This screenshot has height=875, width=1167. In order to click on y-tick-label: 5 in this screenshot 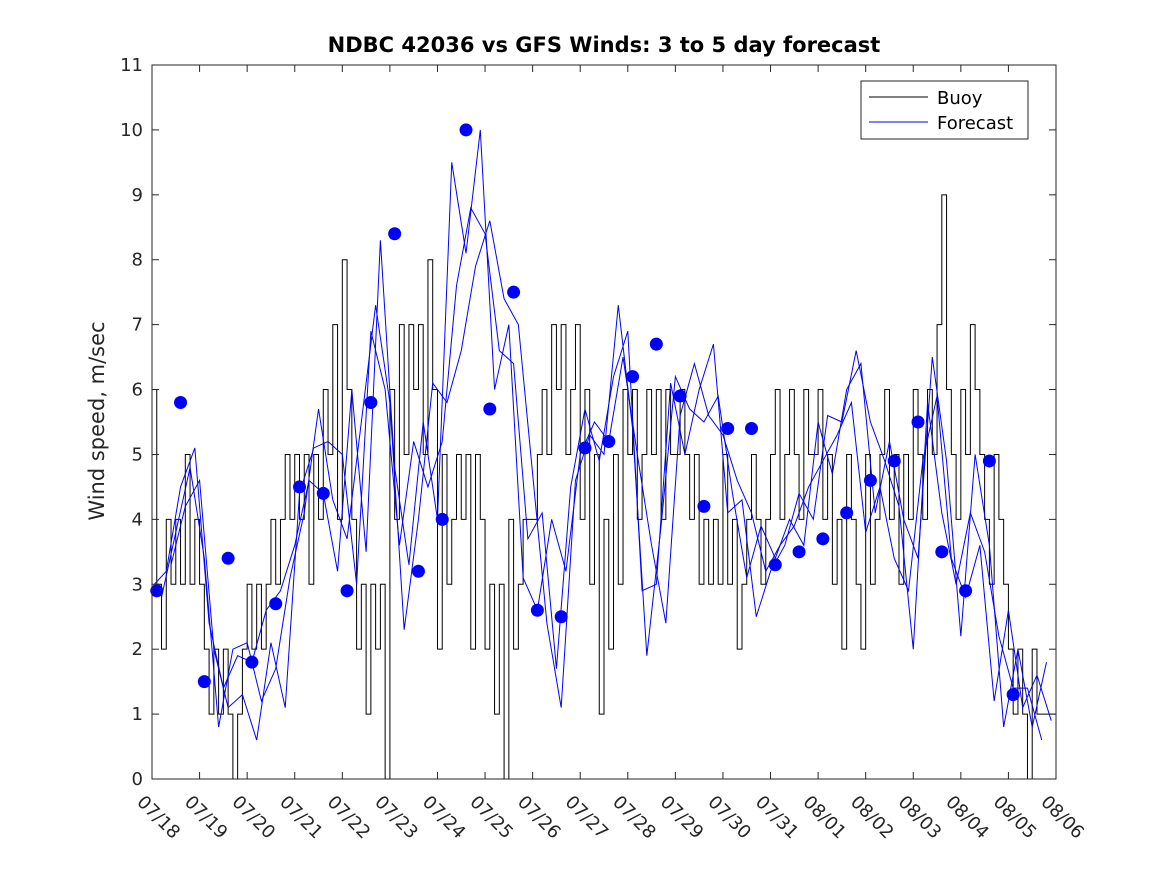, I will do `click(137, 454)`.